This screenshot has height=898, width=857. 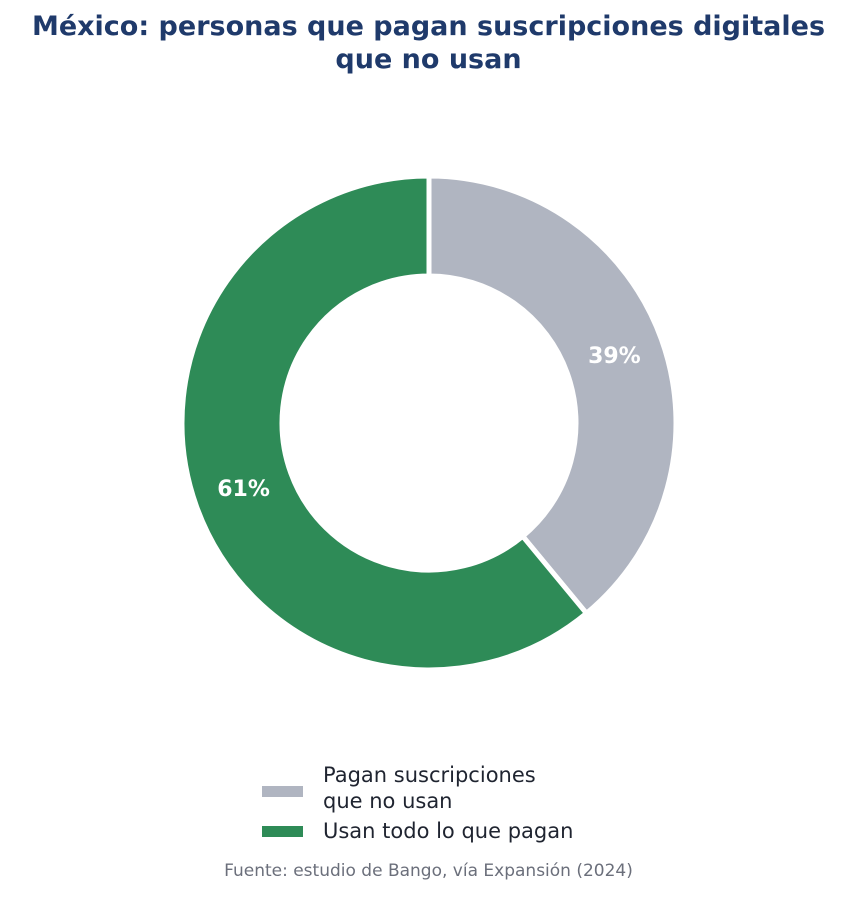 I want to click on legend-label-usan-todo-line-1: Usan todo lo que pagan, so click(x=448, y=831).